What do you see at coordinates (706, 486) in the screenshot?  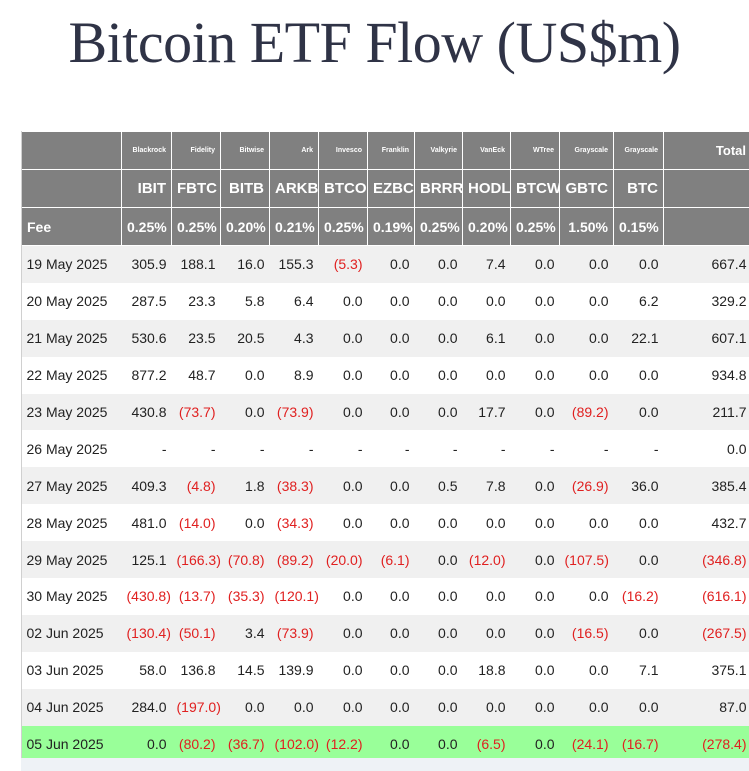 I see `row-total: 385.4` at bounding box center [706, 486].